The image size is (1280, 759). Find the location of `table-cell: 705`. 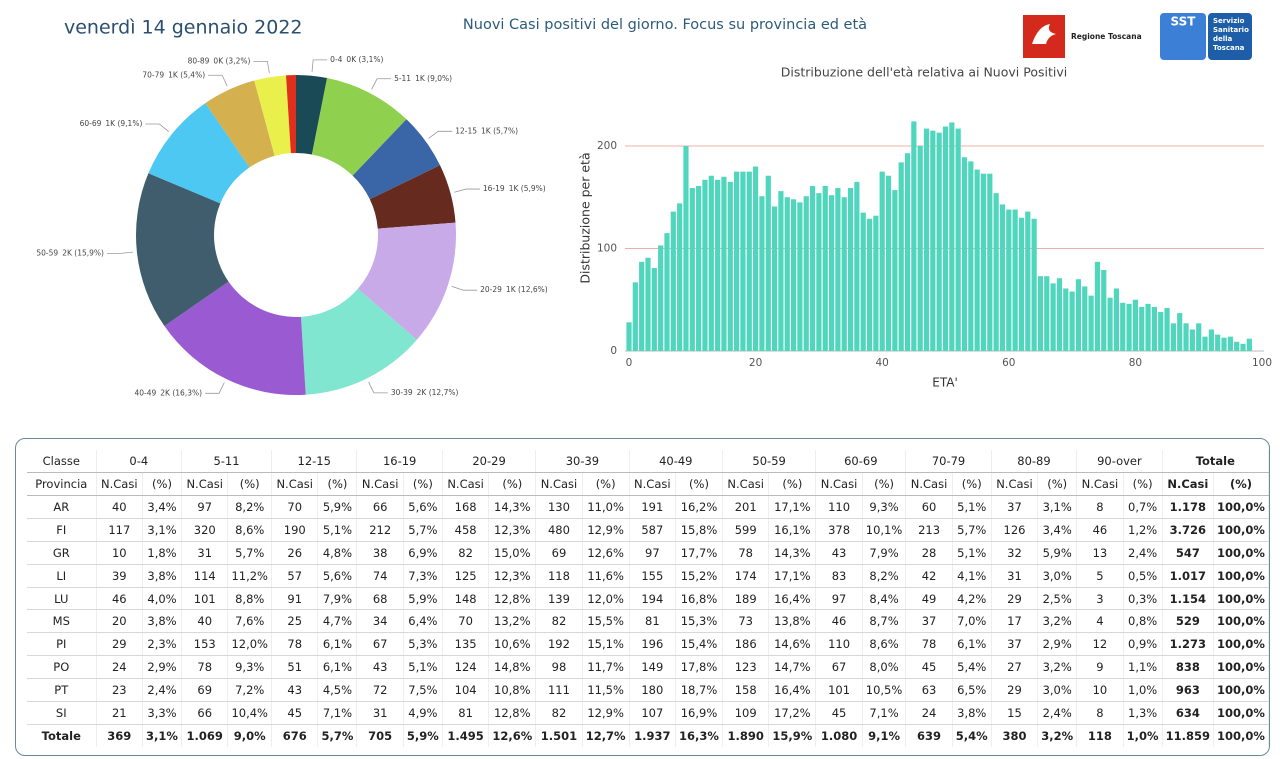

table-cell: 705 is located at coordinates (380, 735).